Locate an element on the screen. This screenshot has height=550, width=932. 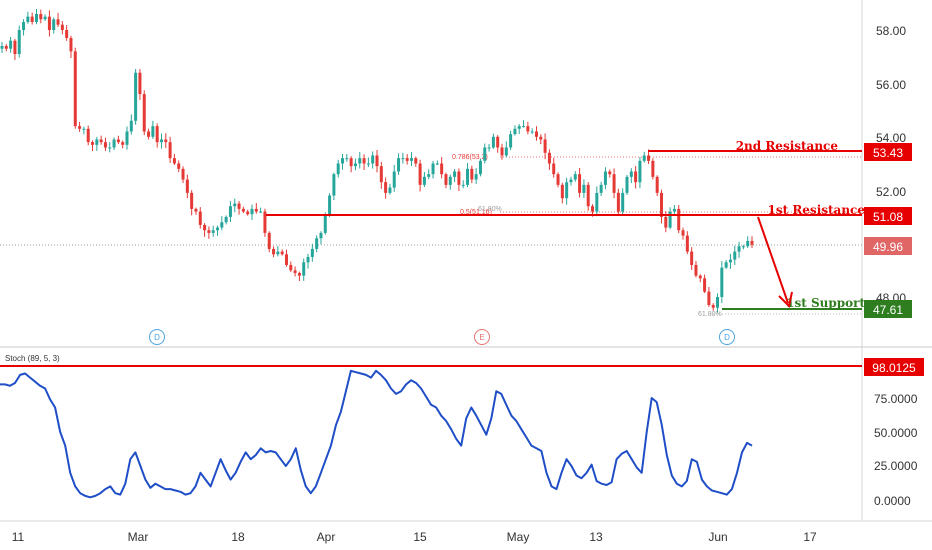
stoch-tick-label: 50.0000 is located at coordinates (896, 433).